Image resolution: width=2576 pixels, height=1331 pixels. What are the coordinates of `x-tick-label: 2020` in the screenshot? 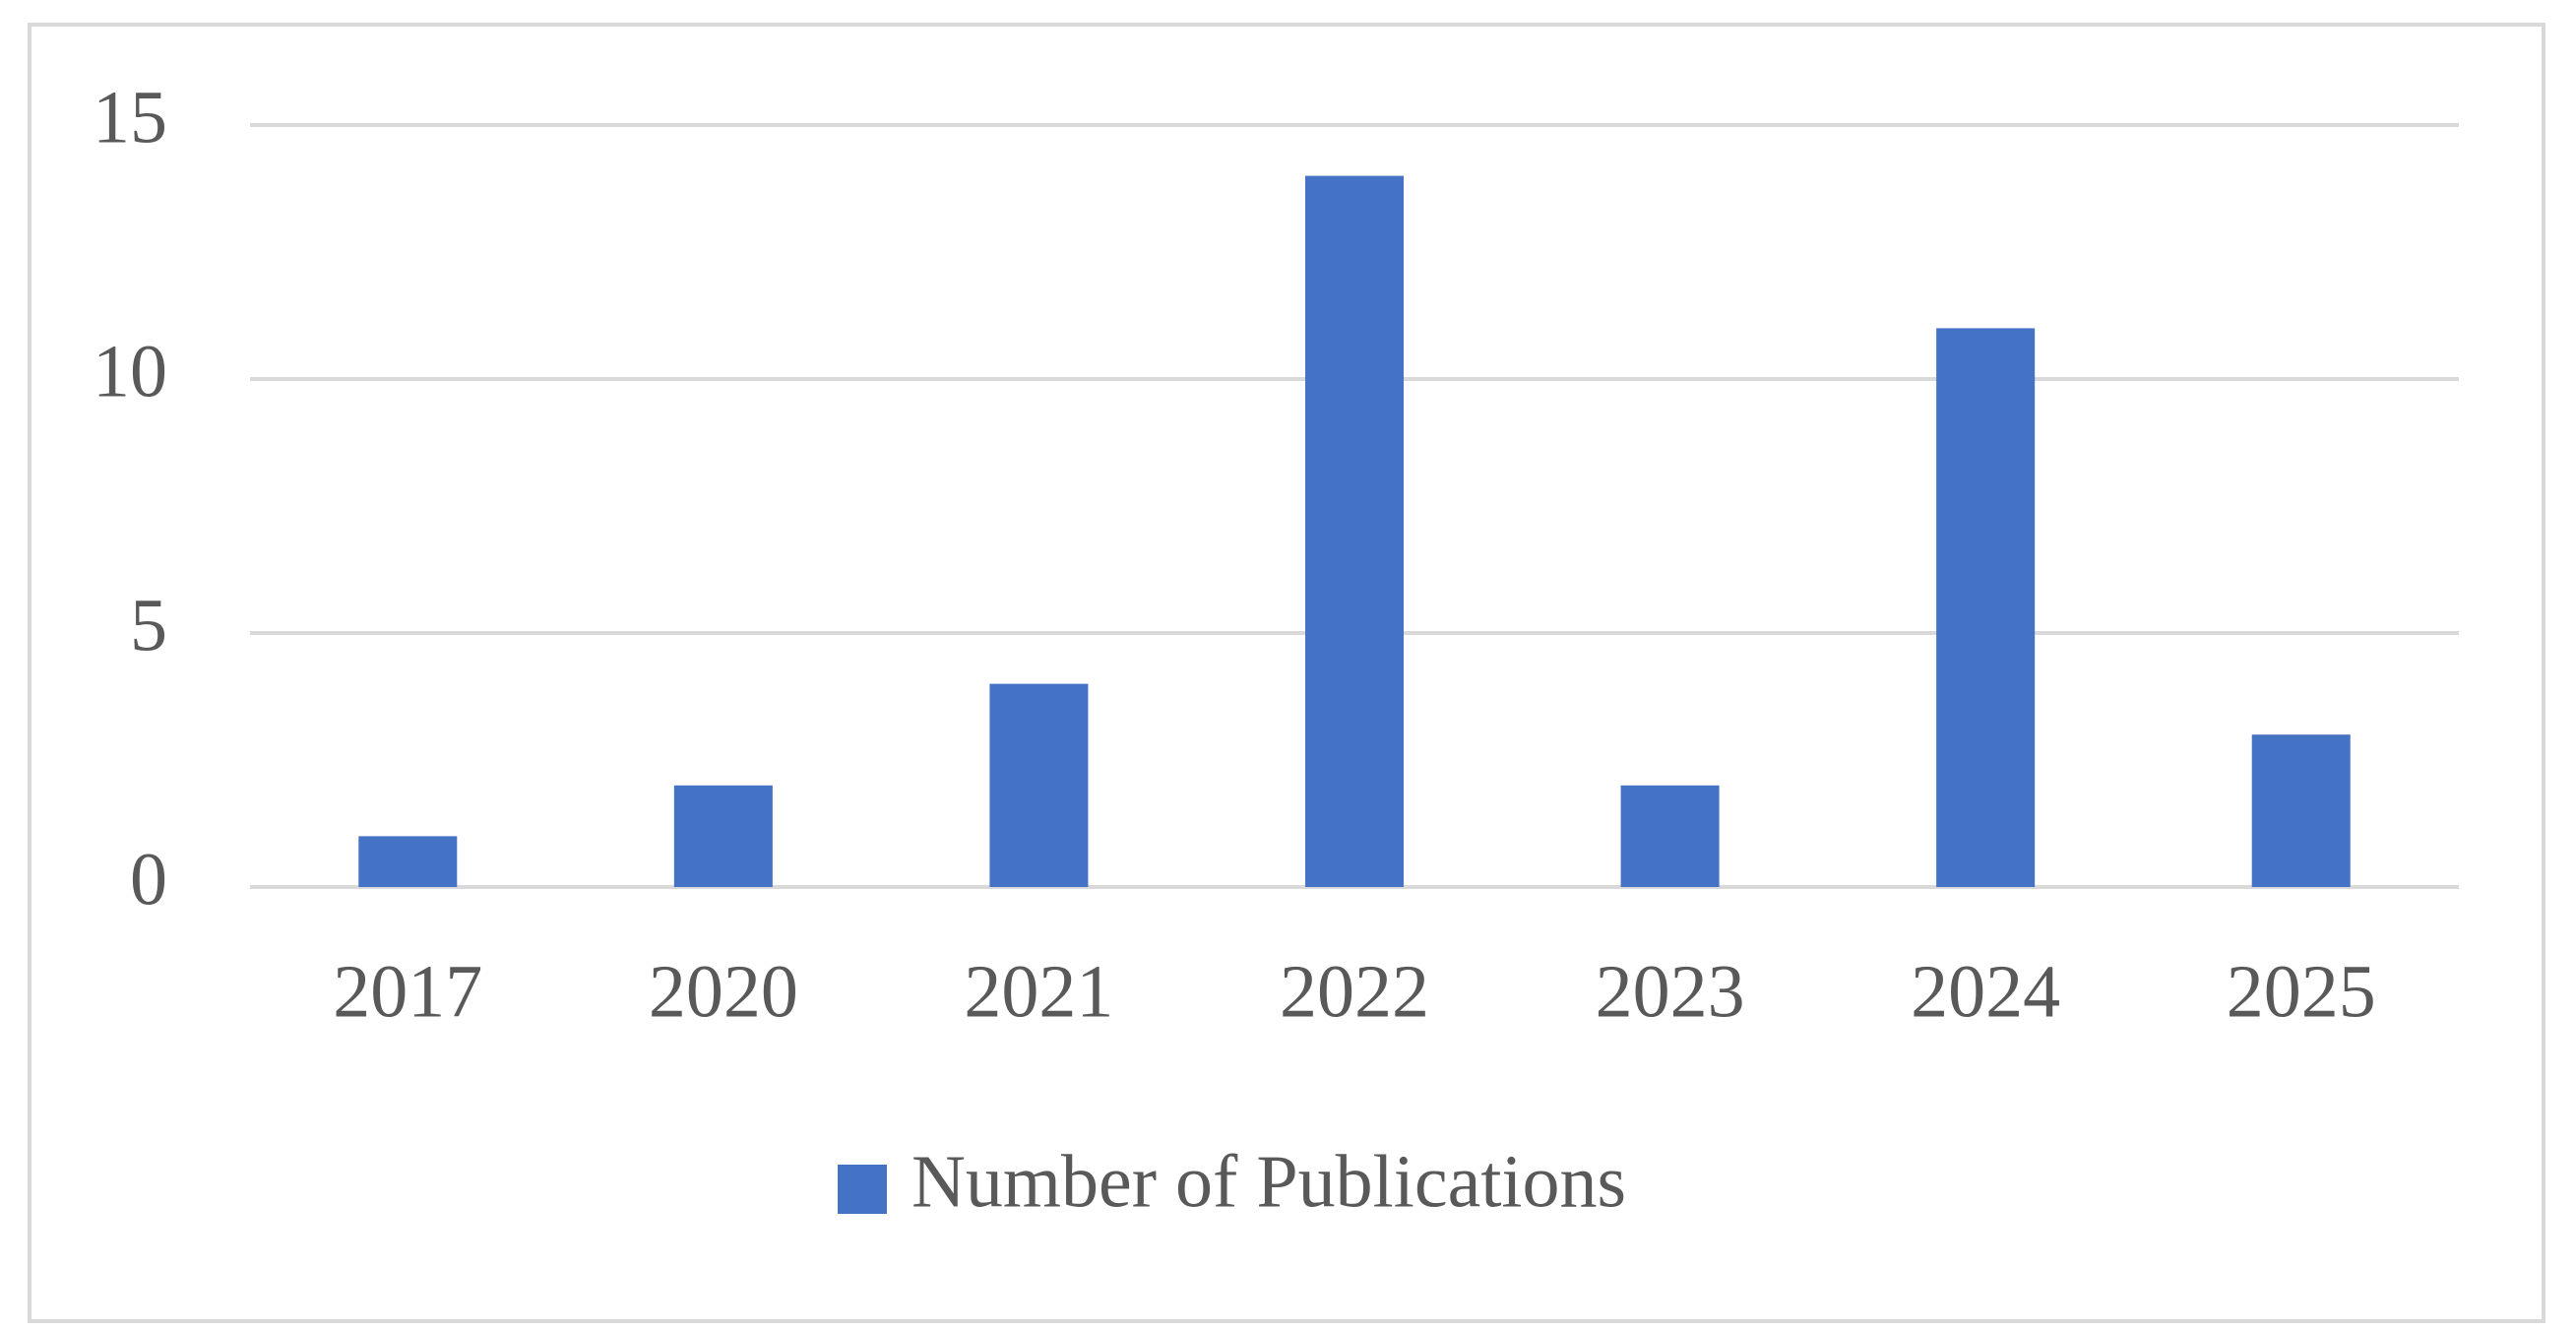 It's located at (723, 991).